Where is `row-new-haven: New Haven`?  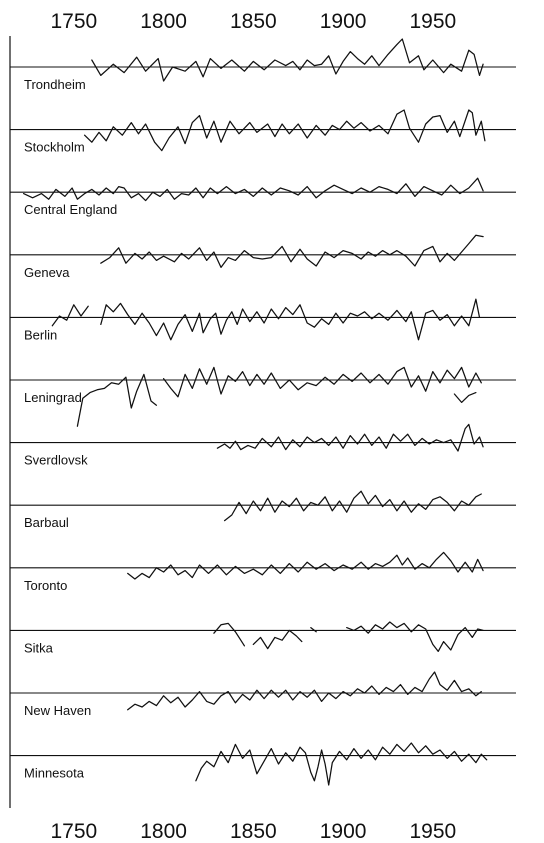 row-new-haven: New Haven is located at coordinates (263, 694).